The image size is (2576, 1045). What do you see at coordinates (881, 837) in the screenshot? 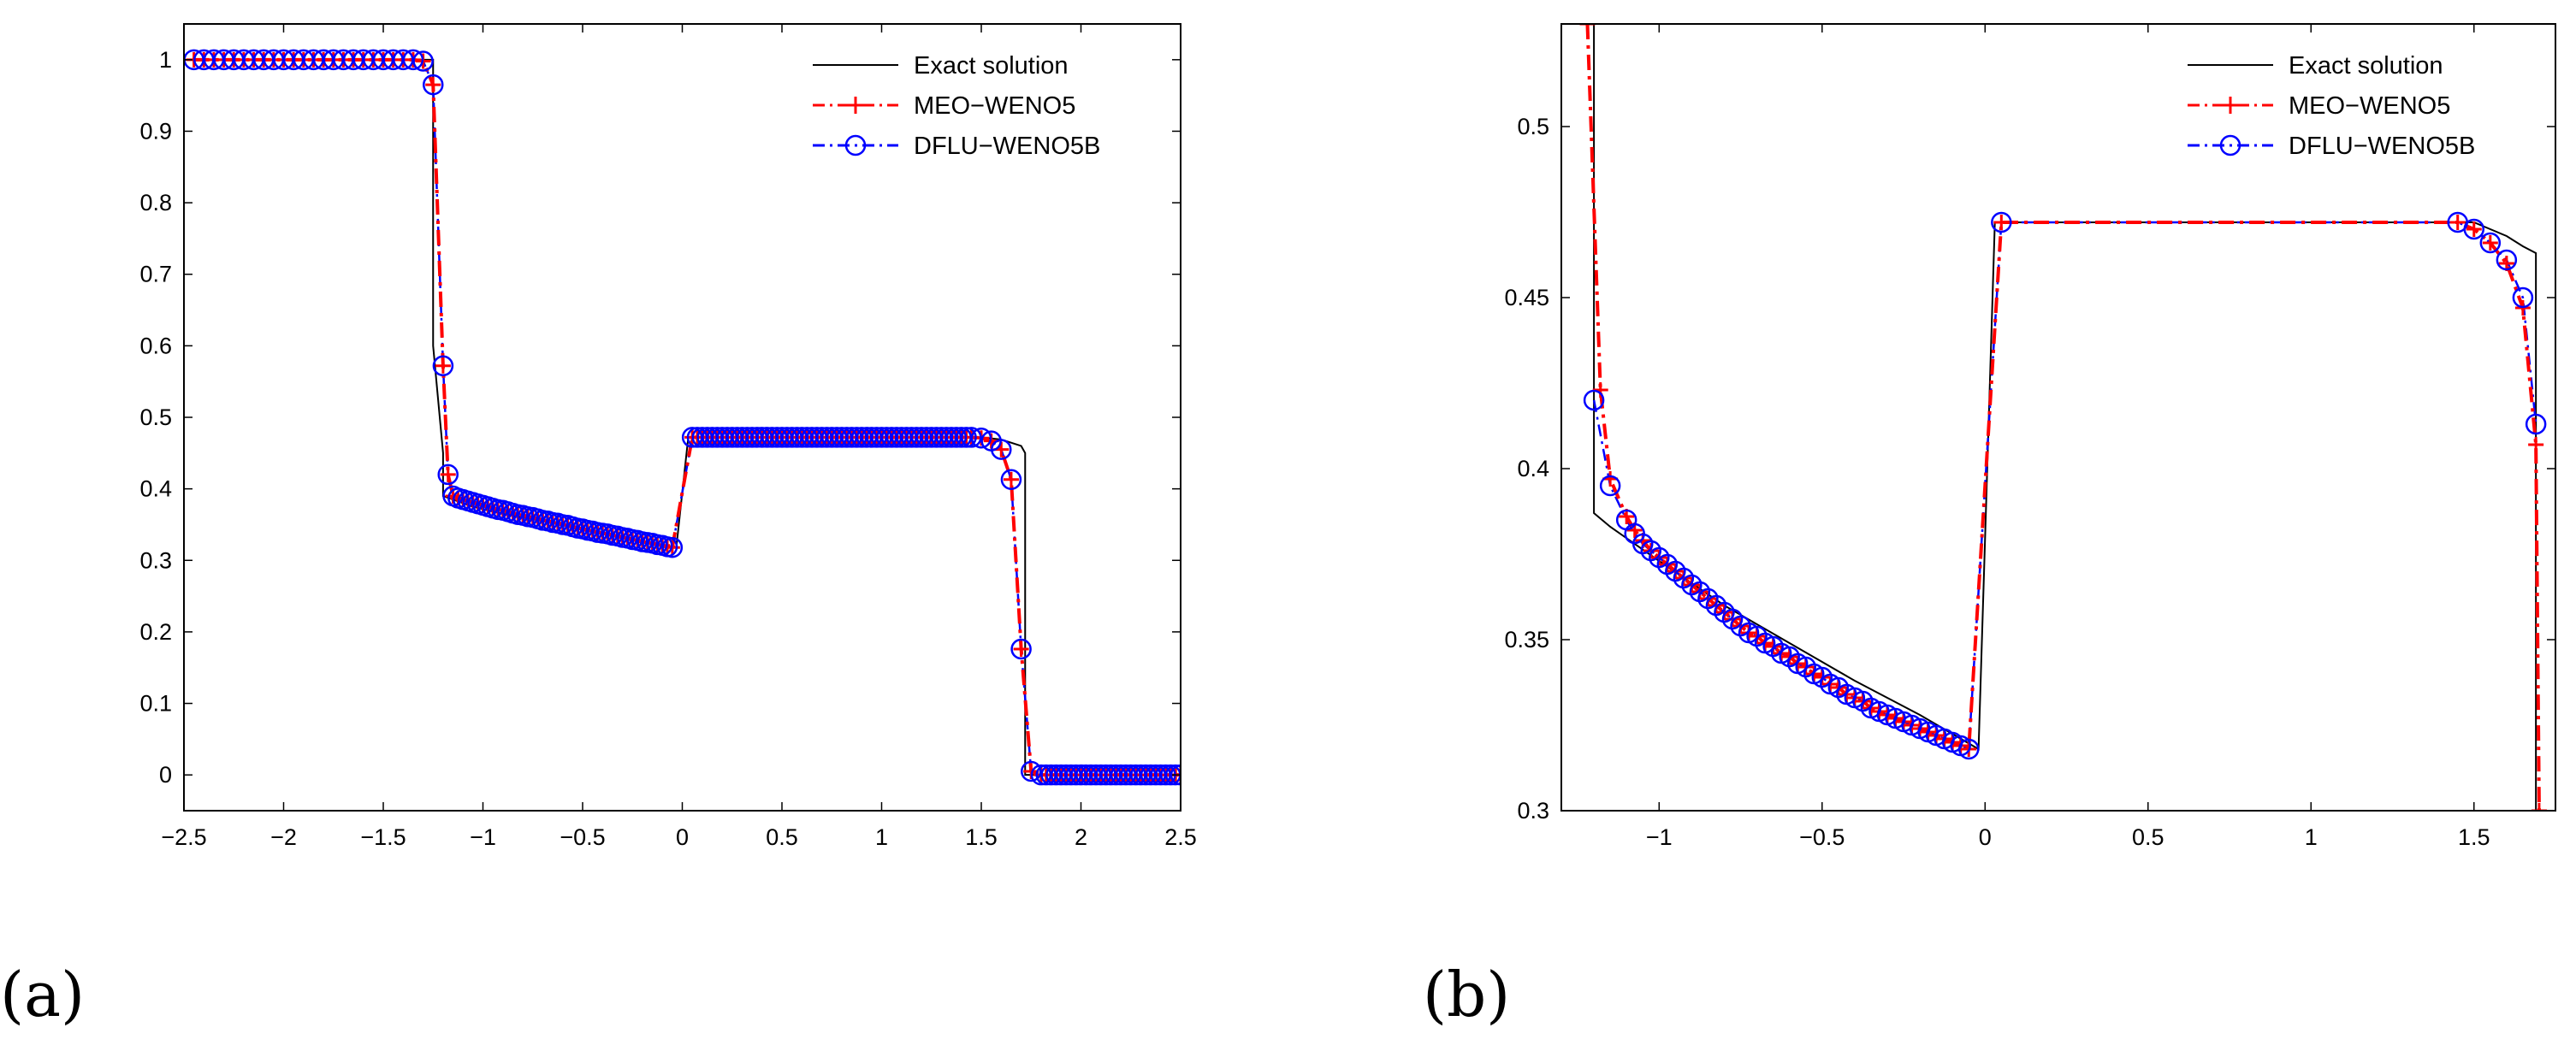
I see `x-tick-label: 1` at bounding box center [881, 837].